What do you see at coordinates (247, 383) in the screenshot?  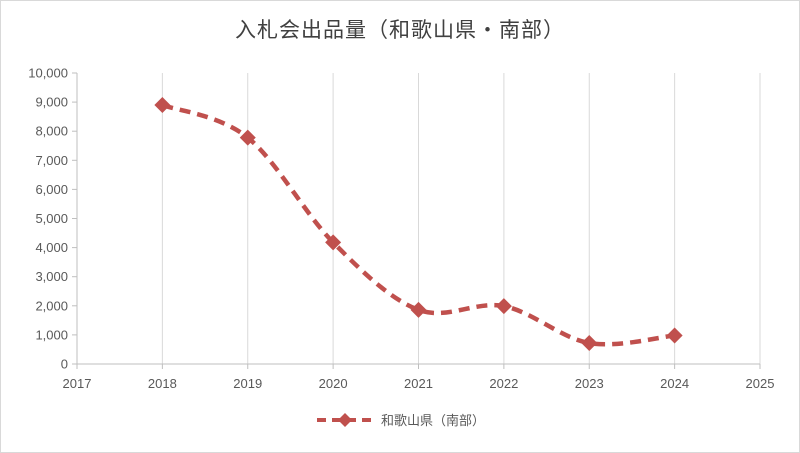 I see `x-tick-label: 2019` at bounding box center [247, 383].